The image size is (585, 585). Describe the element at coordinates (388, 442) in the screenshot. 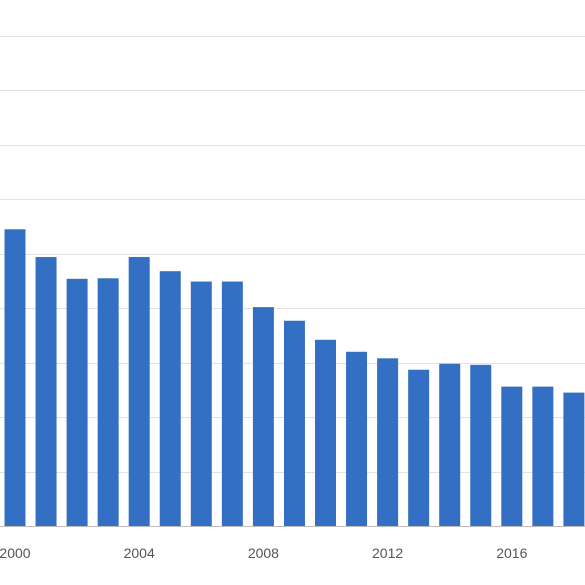

I see `bar-2012` at that location.